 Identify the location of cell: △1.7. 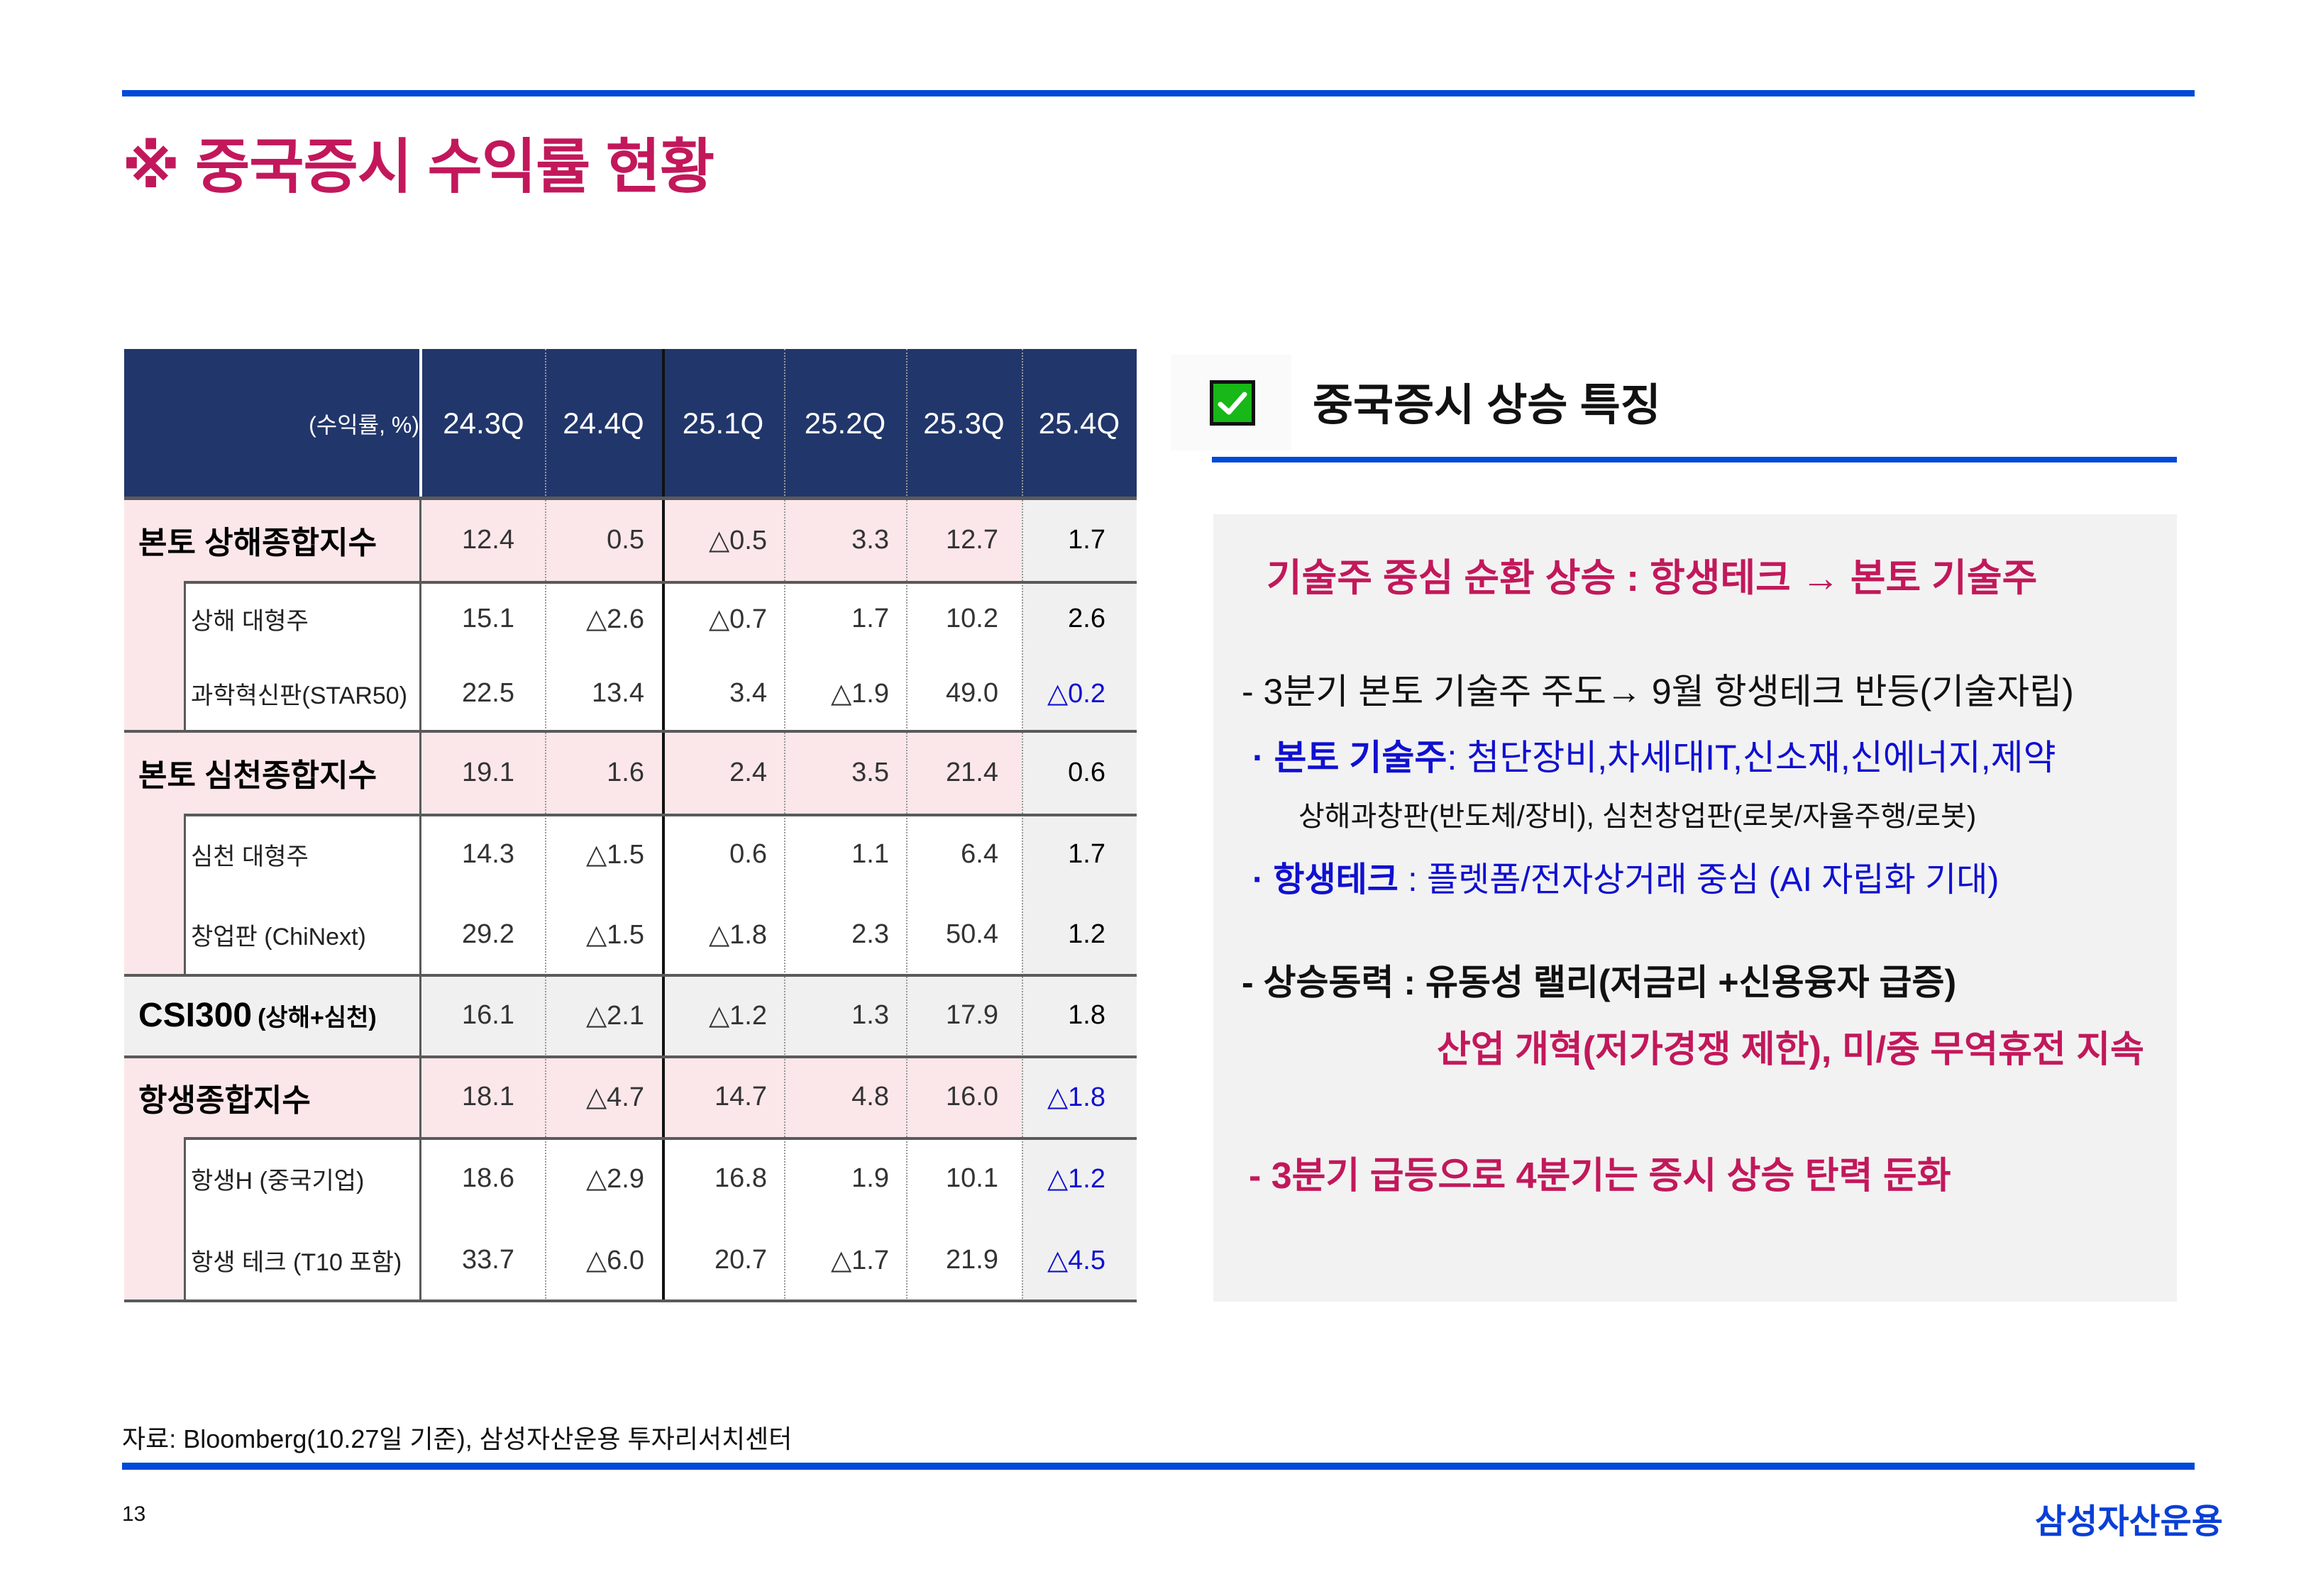
(859, 1260).